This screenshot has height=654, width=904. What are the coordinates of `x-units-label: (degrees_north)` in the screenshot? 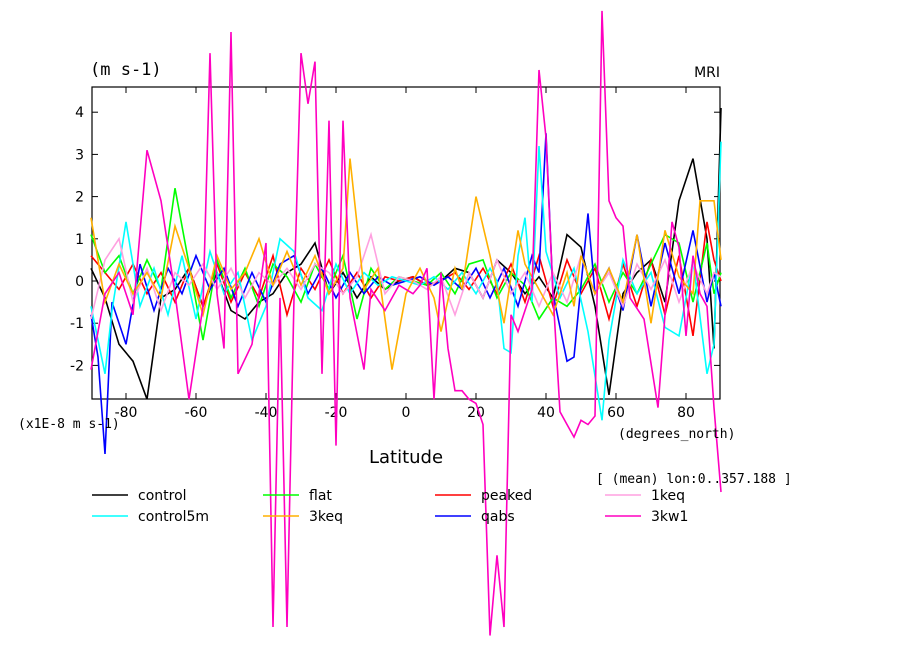 It's located at (676, 434).